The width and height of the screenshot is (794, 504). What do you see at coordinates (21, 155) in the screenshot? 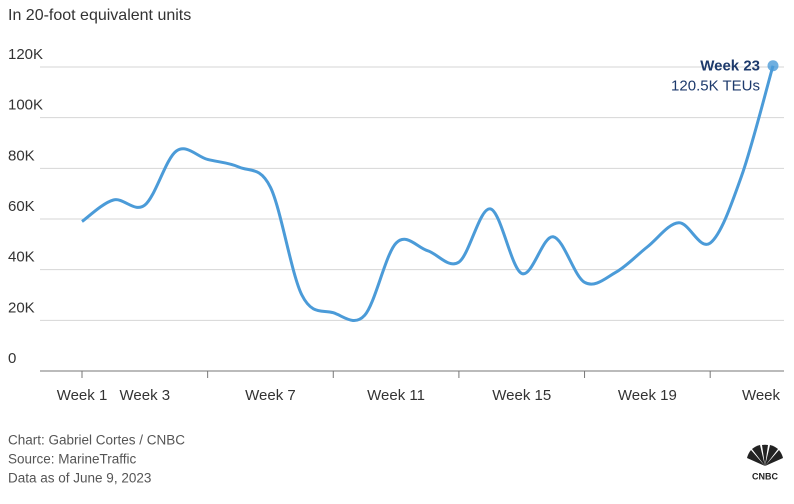
I see `y-tick-label: 80K` at bounding box center [21, 155].